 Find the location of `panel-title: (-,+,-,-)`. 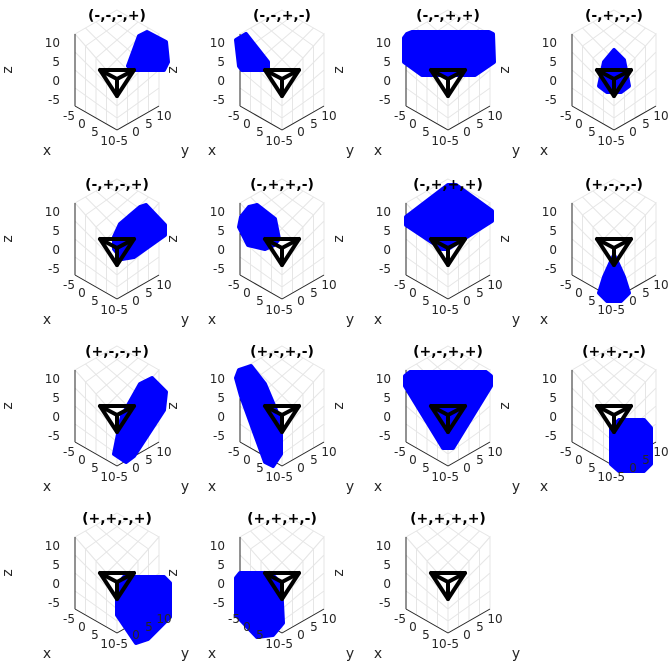

panel-title: (-,+,-,-) is located at coordinates (614, 16).